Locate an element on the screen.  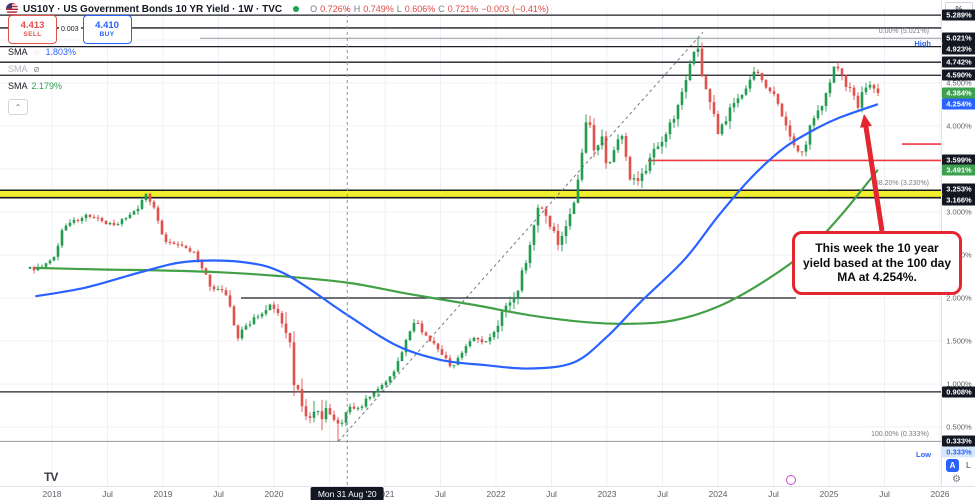
time-axis-label: 2022 is located at coordinates (496, 494).